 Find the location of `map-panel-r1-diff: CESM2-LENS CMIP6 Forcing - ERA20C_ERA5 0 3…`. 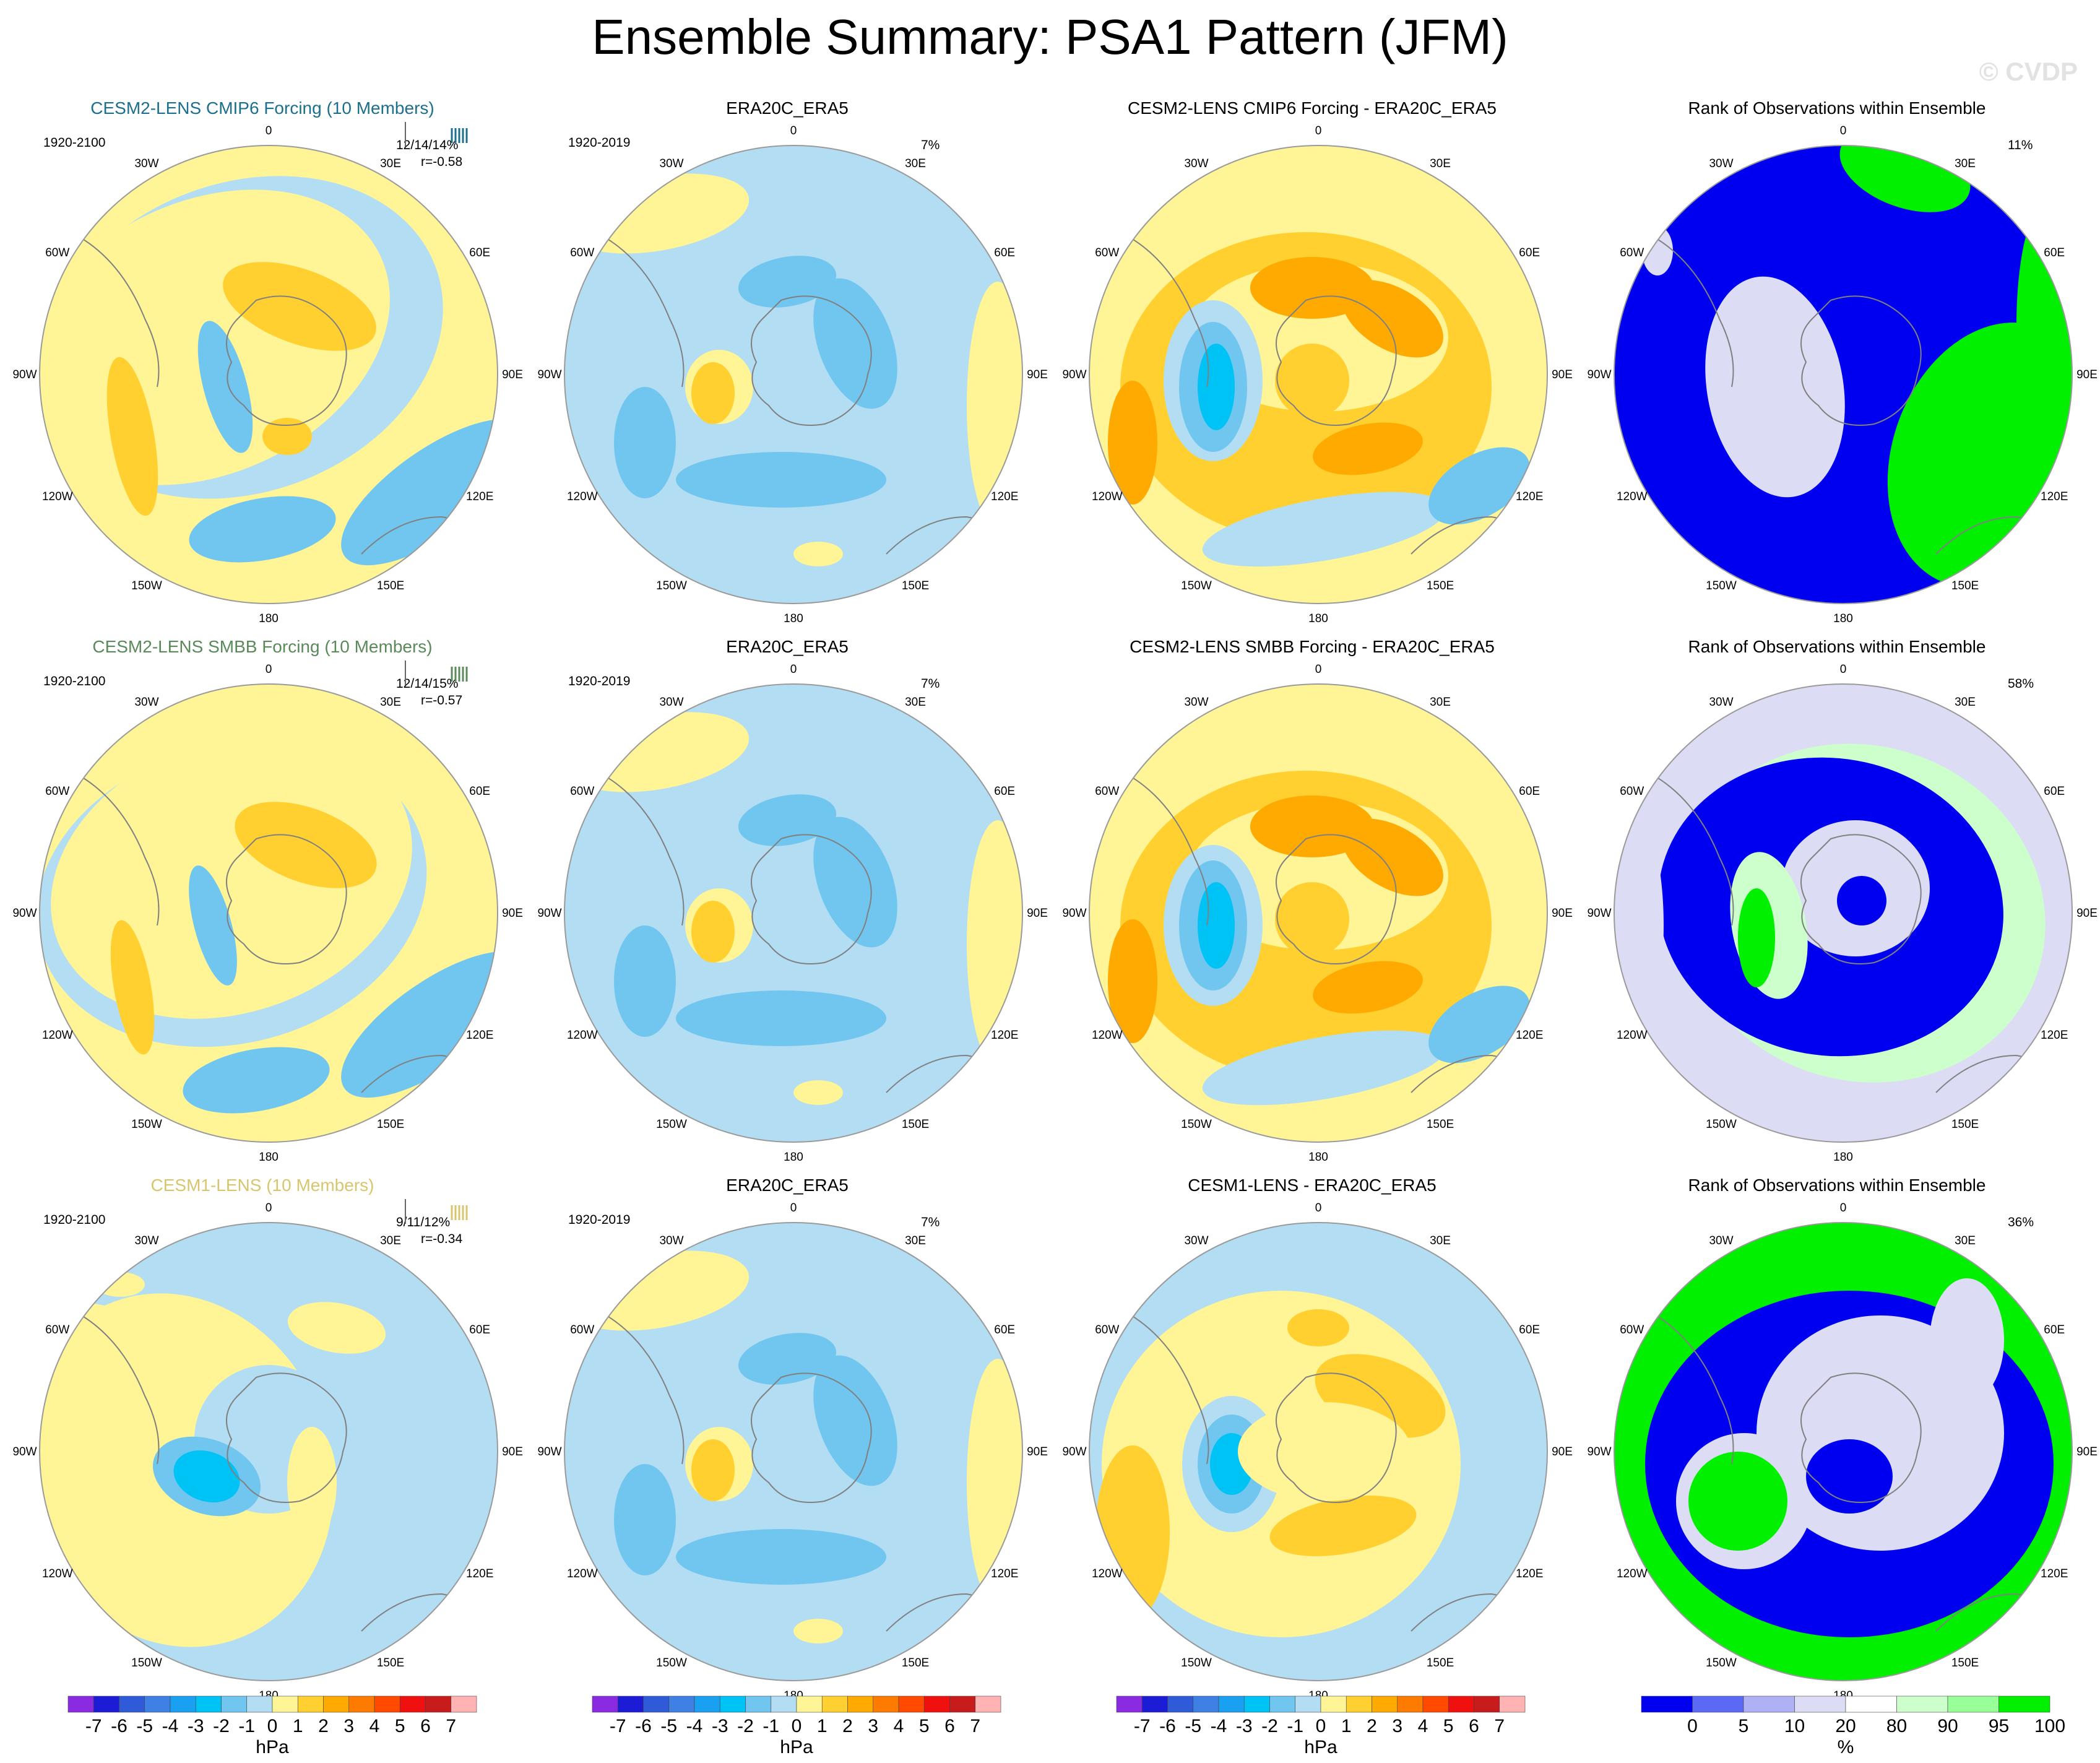

map-panel-r1-diff: CESM2-LENS CMIP6 Forcing - ERA20C_ERA5 0 3… is located at coordinates (1312, 366).